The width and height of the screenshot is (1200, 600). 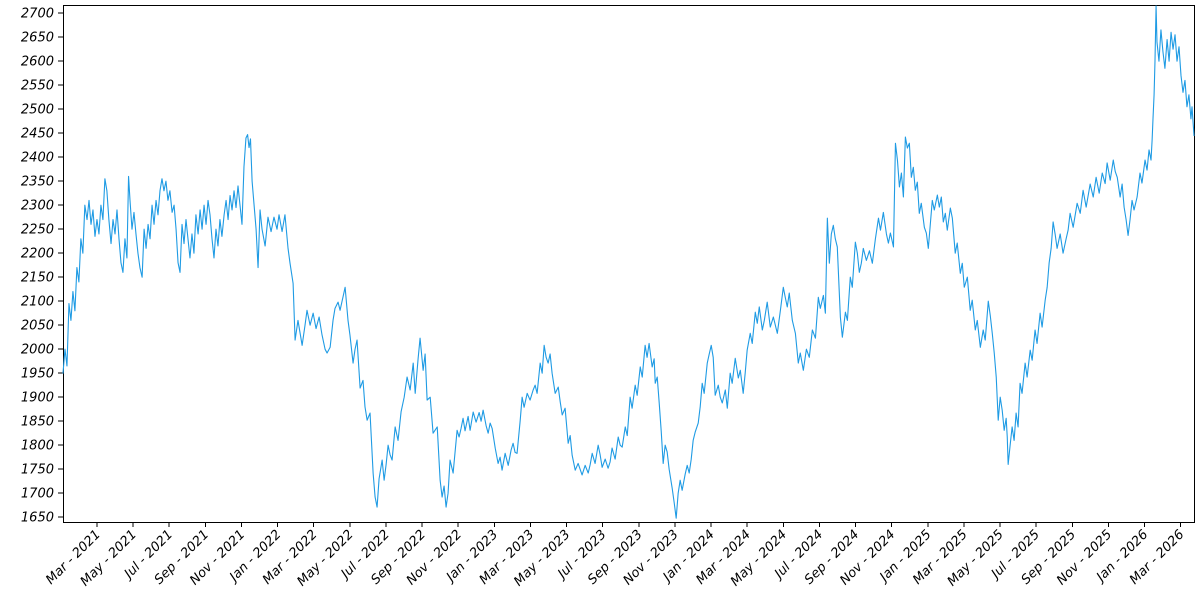 What do you see at coordinates (37, 134) in the screenshot?
I see `y-tick-label: 2450` at bounding box center [37, 134].